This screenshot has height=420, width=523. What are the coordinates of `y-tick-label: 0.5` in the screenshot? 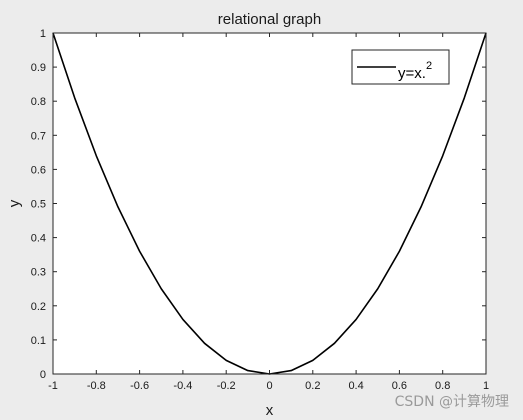 It's located at (38, 205).